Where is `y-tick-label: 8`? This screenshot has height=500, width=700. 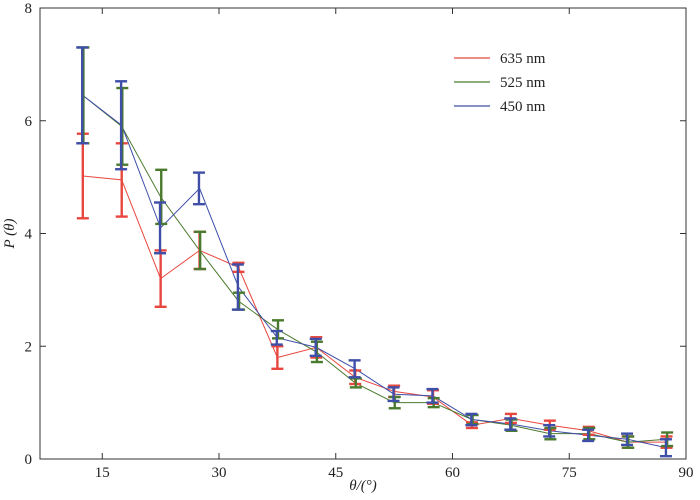
y-tick-label: 8 is located at coordinates (29, 9).